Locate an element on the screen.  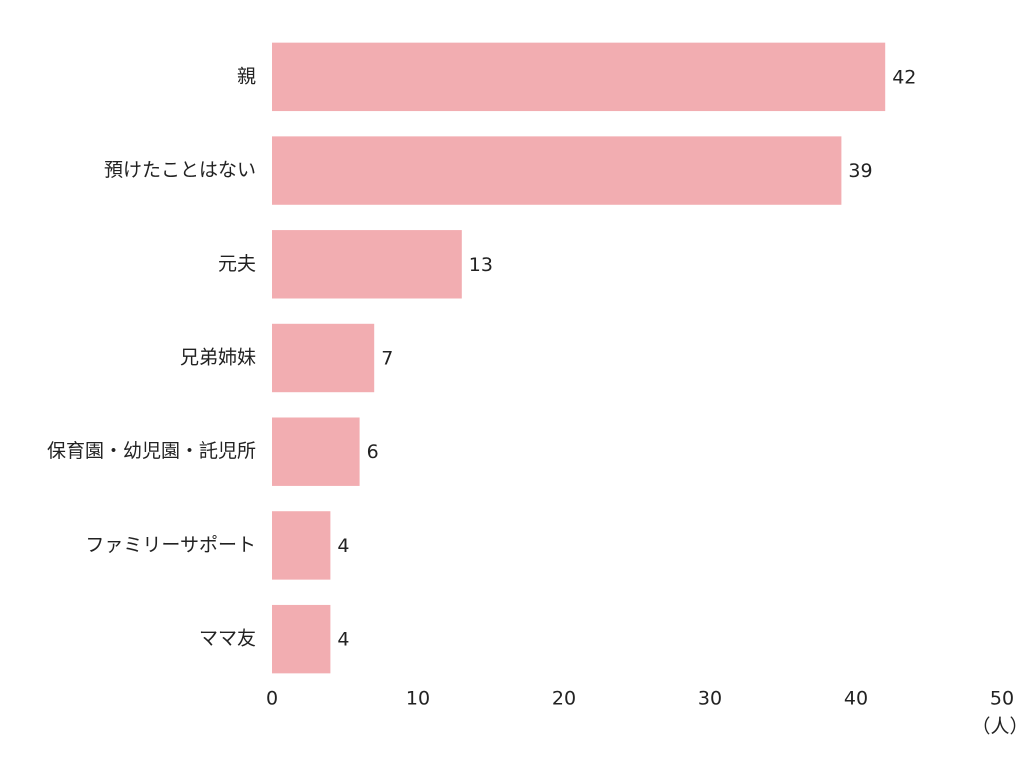
x-axis-unit: （人） is located at coordinates (997, 727).